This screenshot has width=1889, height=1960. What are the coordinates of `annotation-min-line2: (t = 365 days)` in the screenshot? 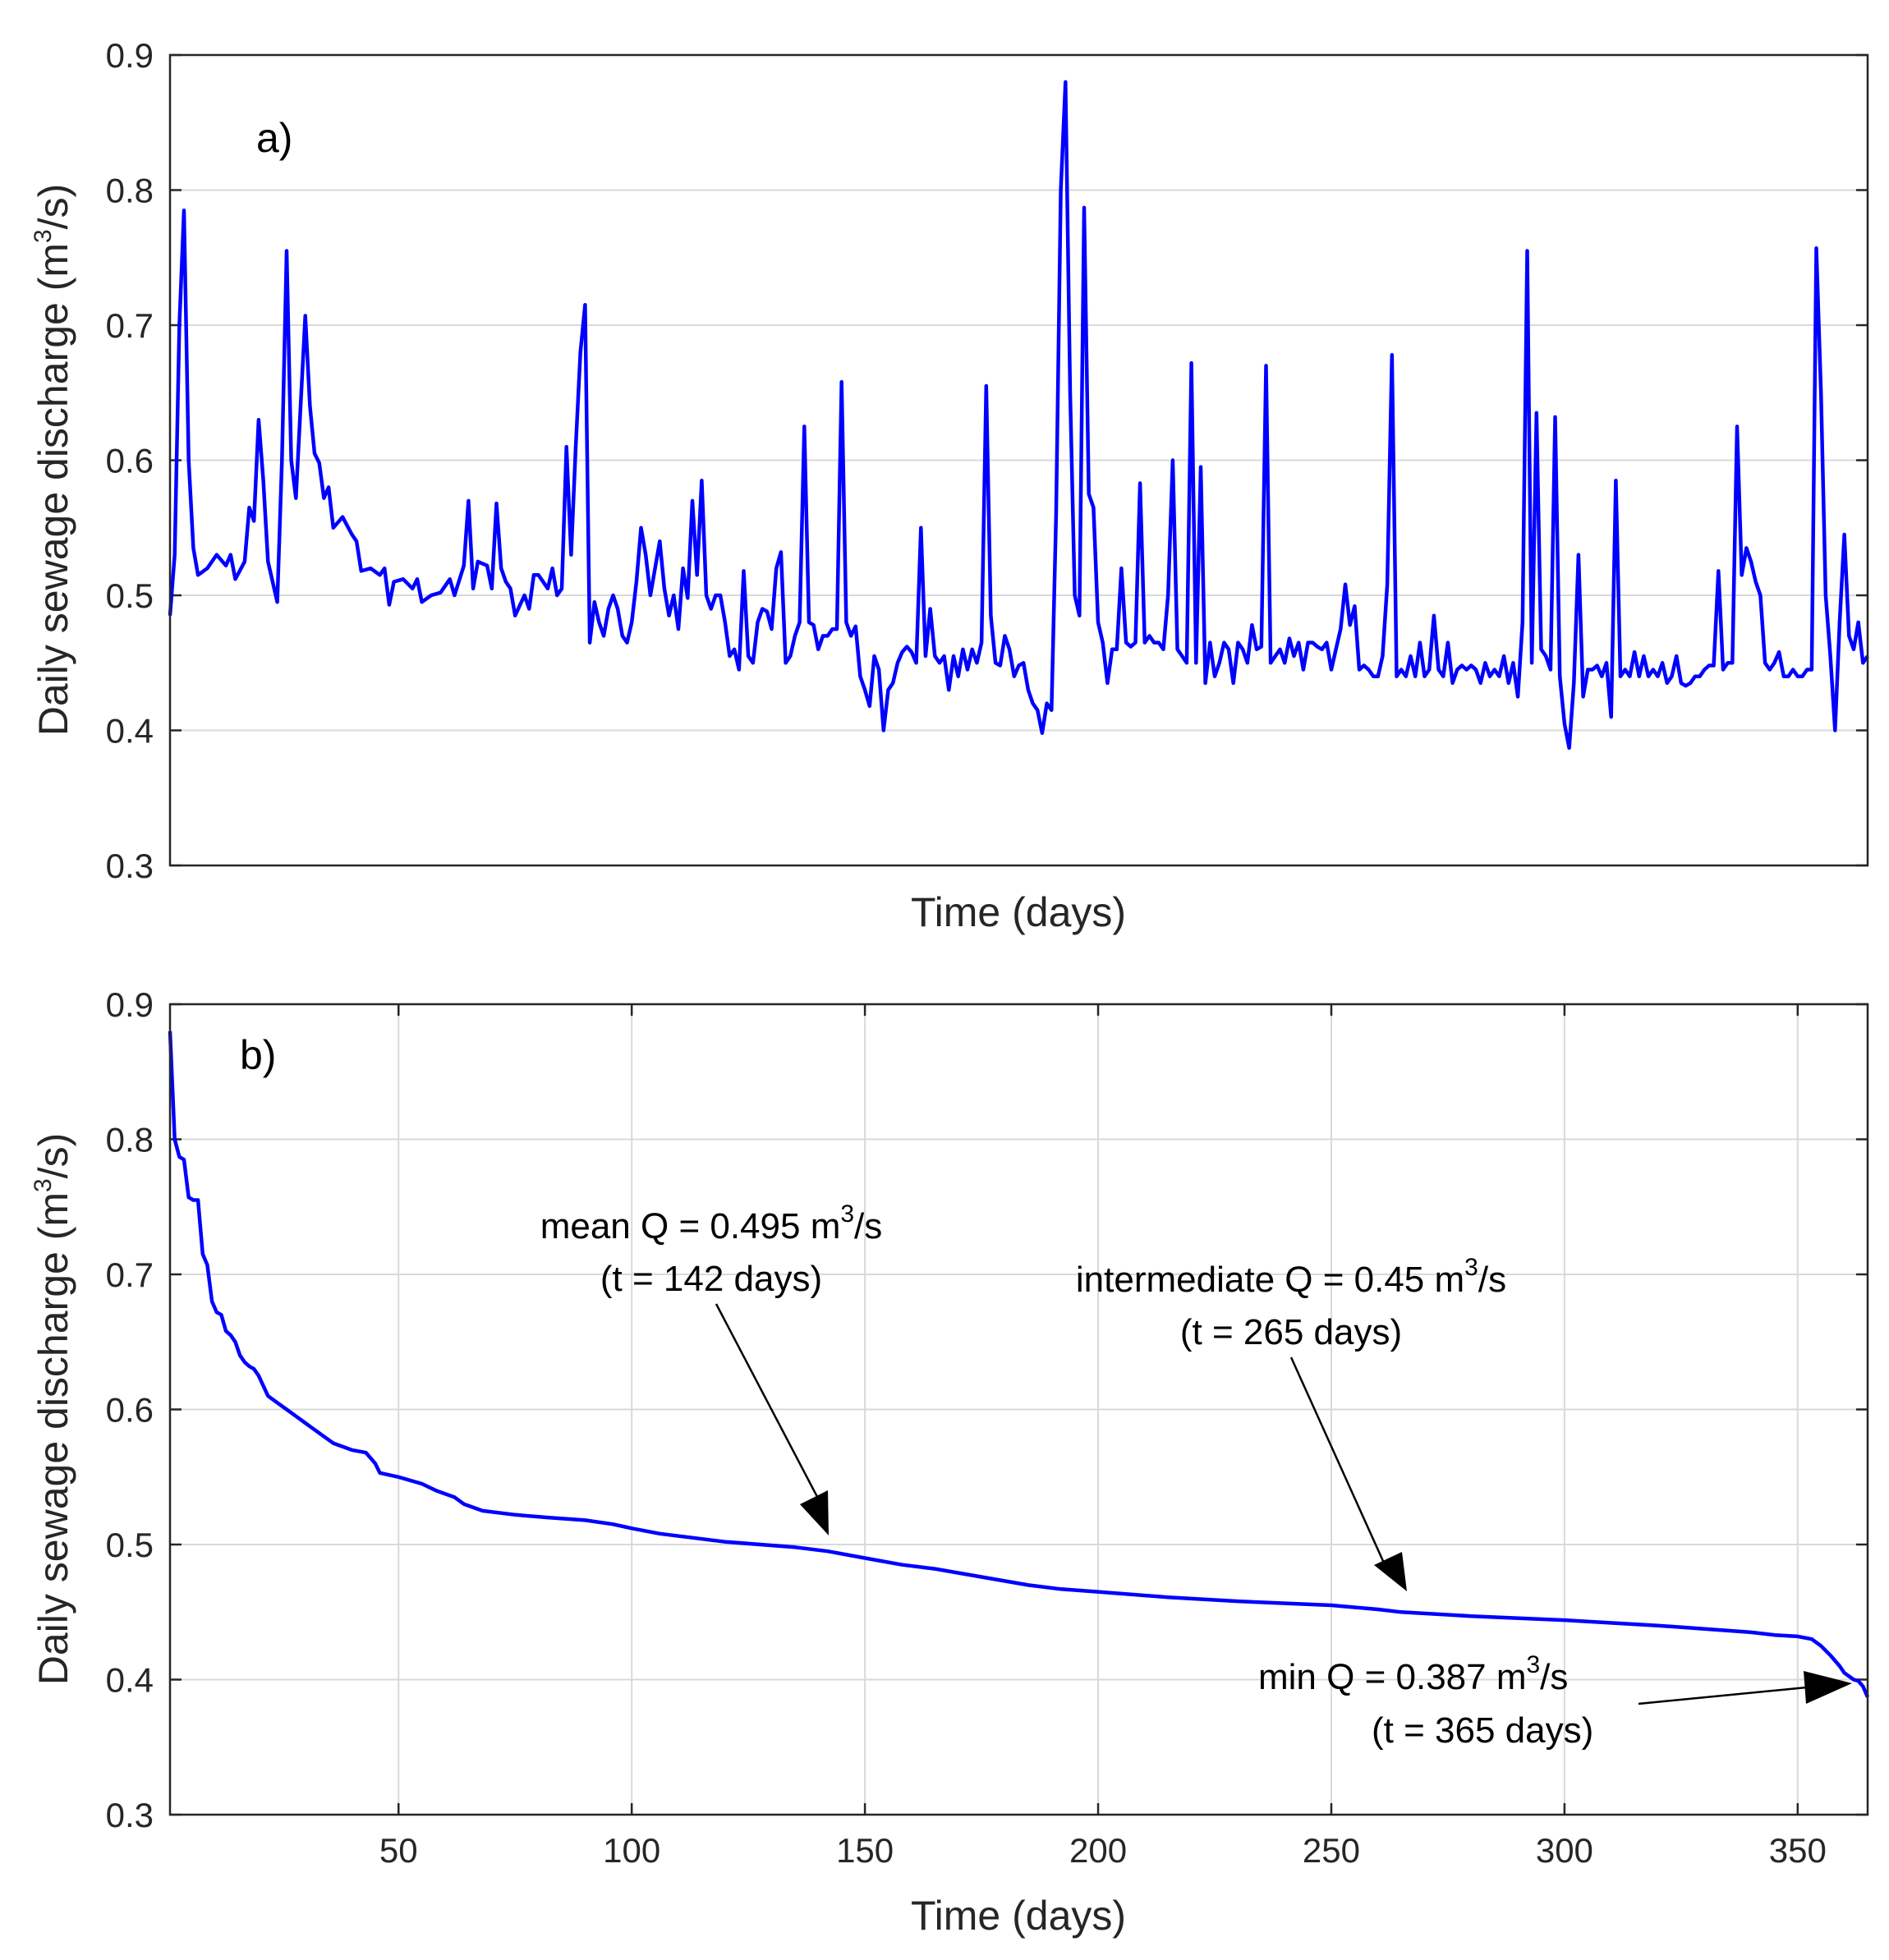 It's located at (1482, 1730).